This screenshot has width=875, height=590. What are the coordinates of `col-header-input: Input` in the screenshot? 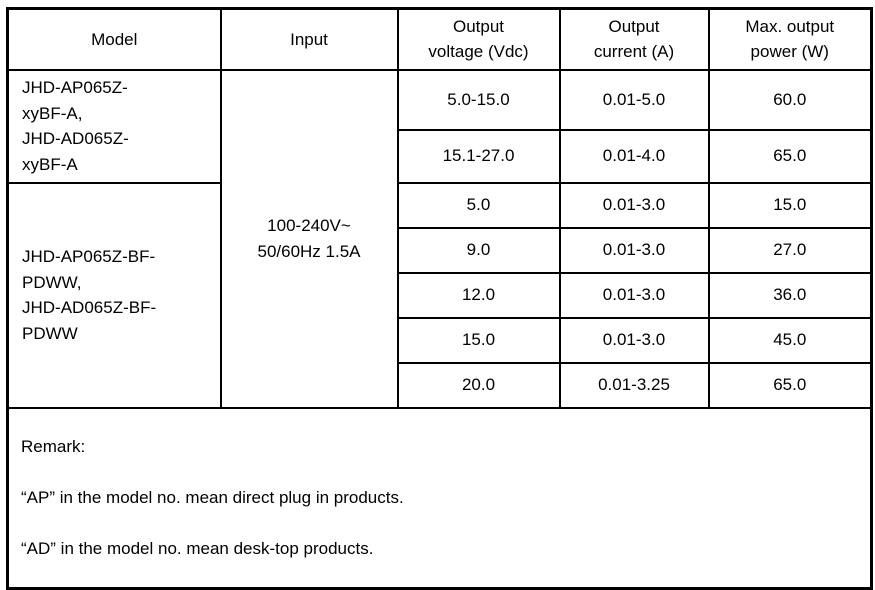 It's located at (309, 39).